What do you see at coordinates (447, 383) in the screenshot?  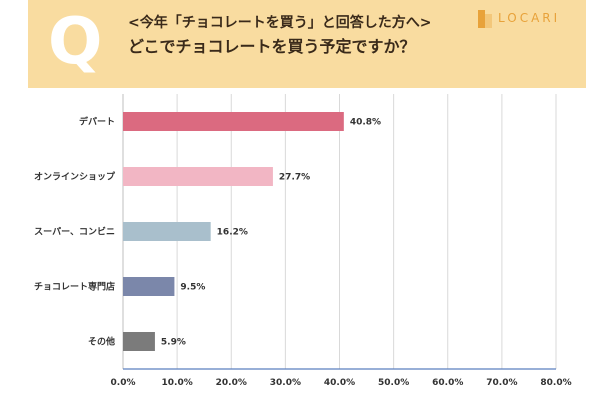 I see `x-tick-label: 60.0%` at bounding box center [447, 383].